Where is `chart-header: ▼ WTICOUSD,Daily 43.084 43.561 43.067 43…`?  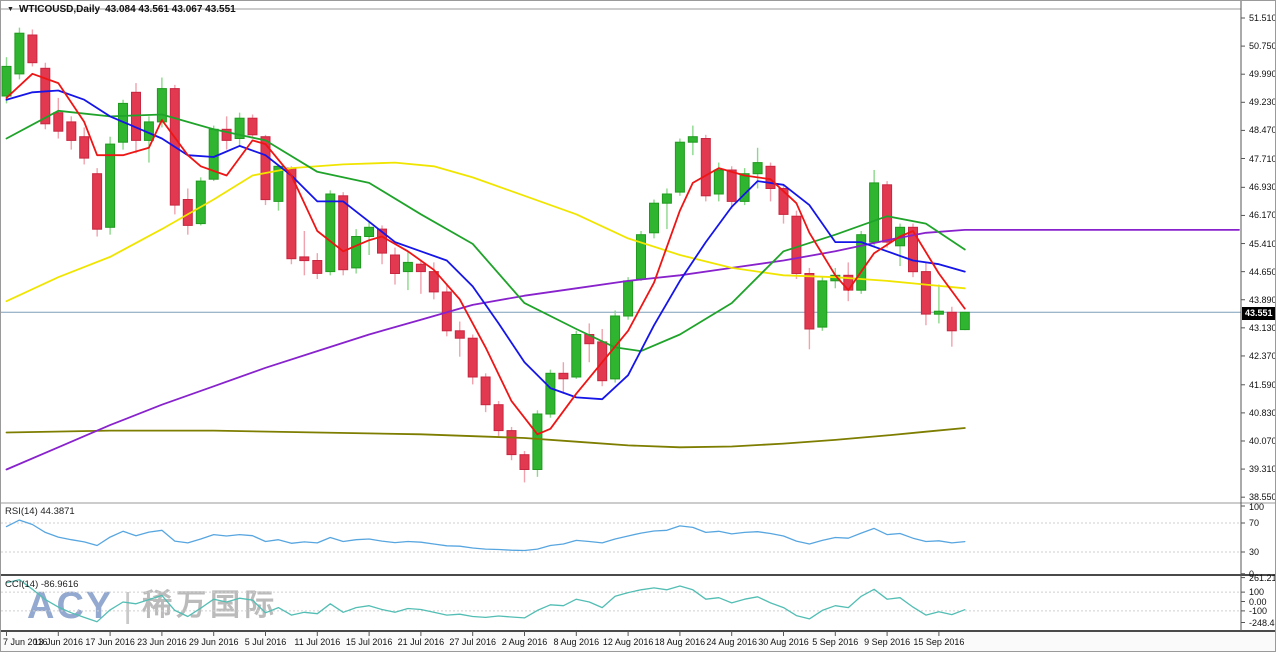
chart-header: ▼ WTICOUSD,Daily 43.084 43.561 43.067 43… is located at coordinates (121, 9).